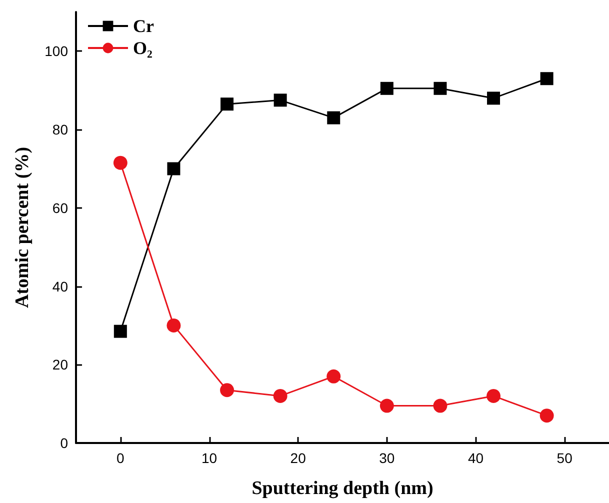 This screenshot has height=503, width=609. Describe the element at coordinates (60, 364) in the screenshot. I see `y-tick-label: 20` at that location.